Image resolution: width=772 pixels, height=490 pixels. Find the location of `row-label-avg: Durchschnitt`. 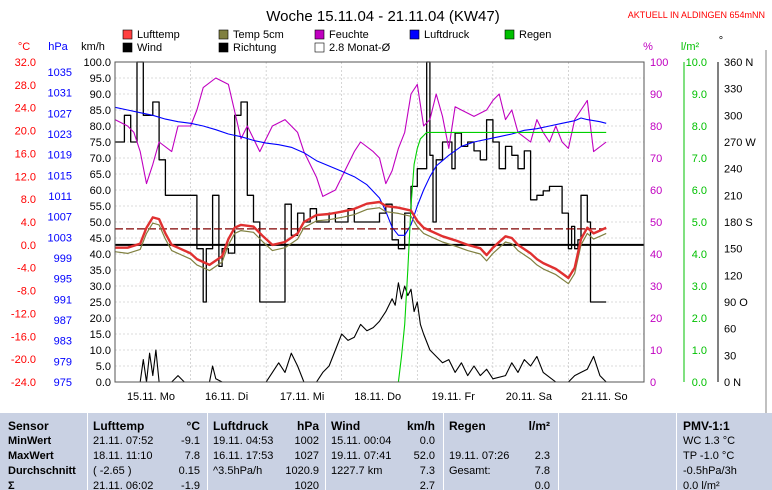

row-label-avg: Durchschnitt is located at coordinates (42, 471).